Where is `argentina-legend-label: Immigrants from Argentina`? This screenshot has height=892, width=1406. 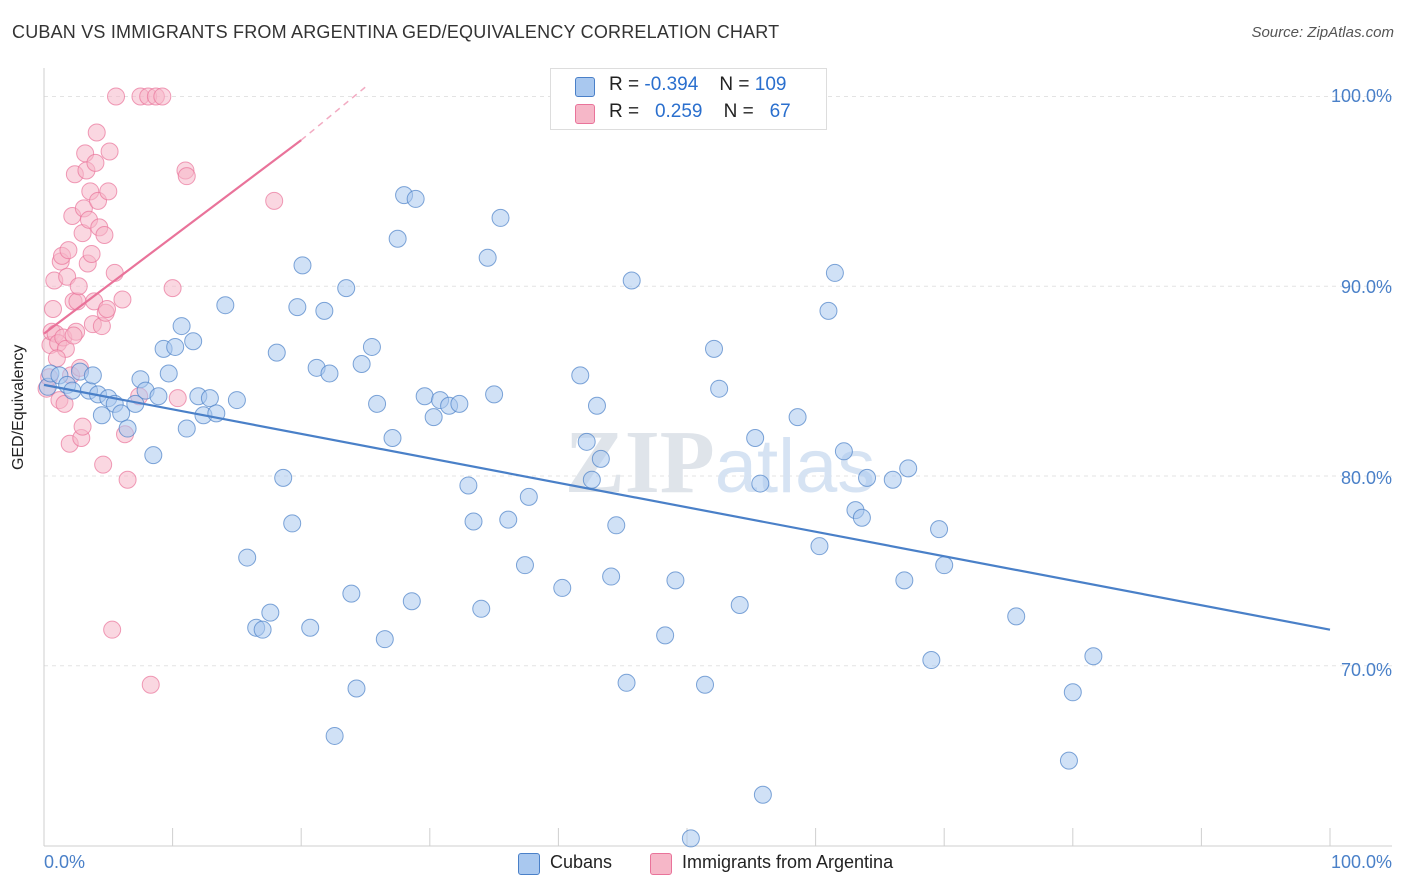 argentina-legend-label: Immigrants from Argentina is located at coordinates (788, 862).